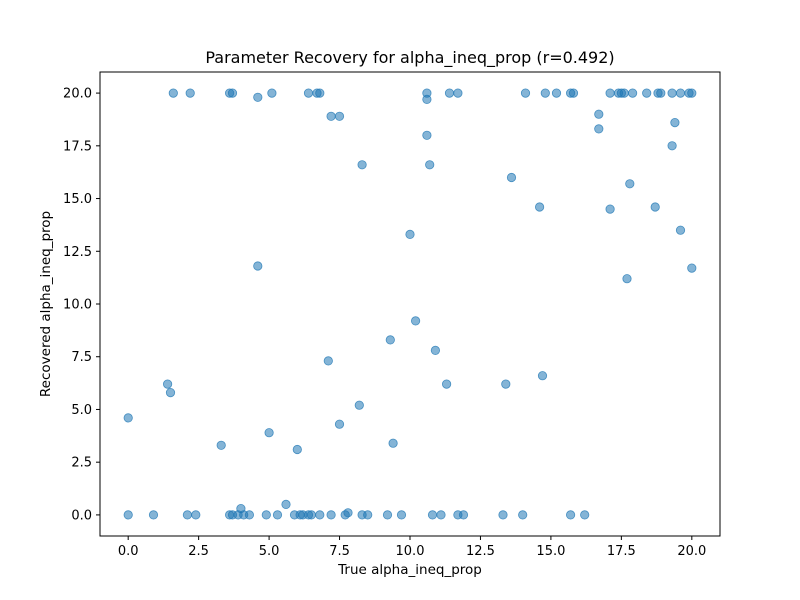 This screenshot has height=600, width=800. Describe the element at coordinates (409, 570) in the screenshot. I see `x-axis-label: True alpha_ineq_prop` at that location.